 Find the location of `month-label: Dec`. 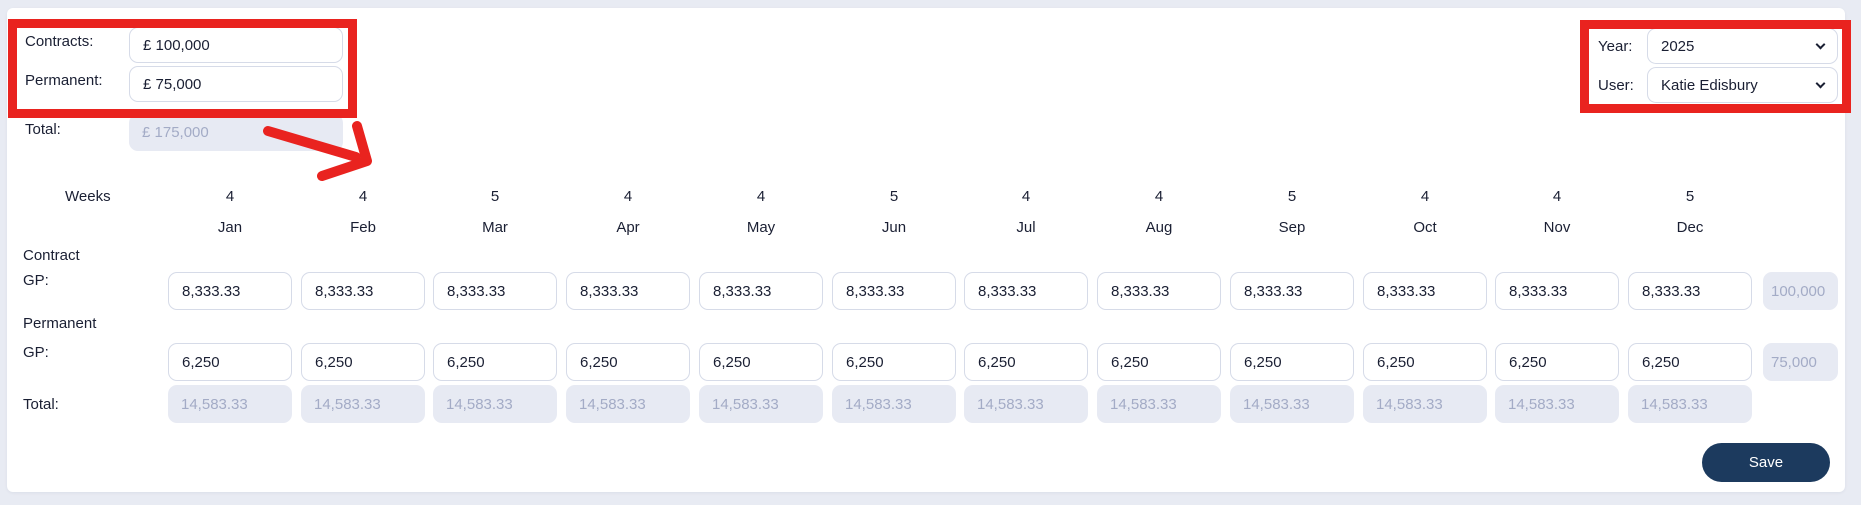

month-label: Dec is located at coordinates (1690, 227).